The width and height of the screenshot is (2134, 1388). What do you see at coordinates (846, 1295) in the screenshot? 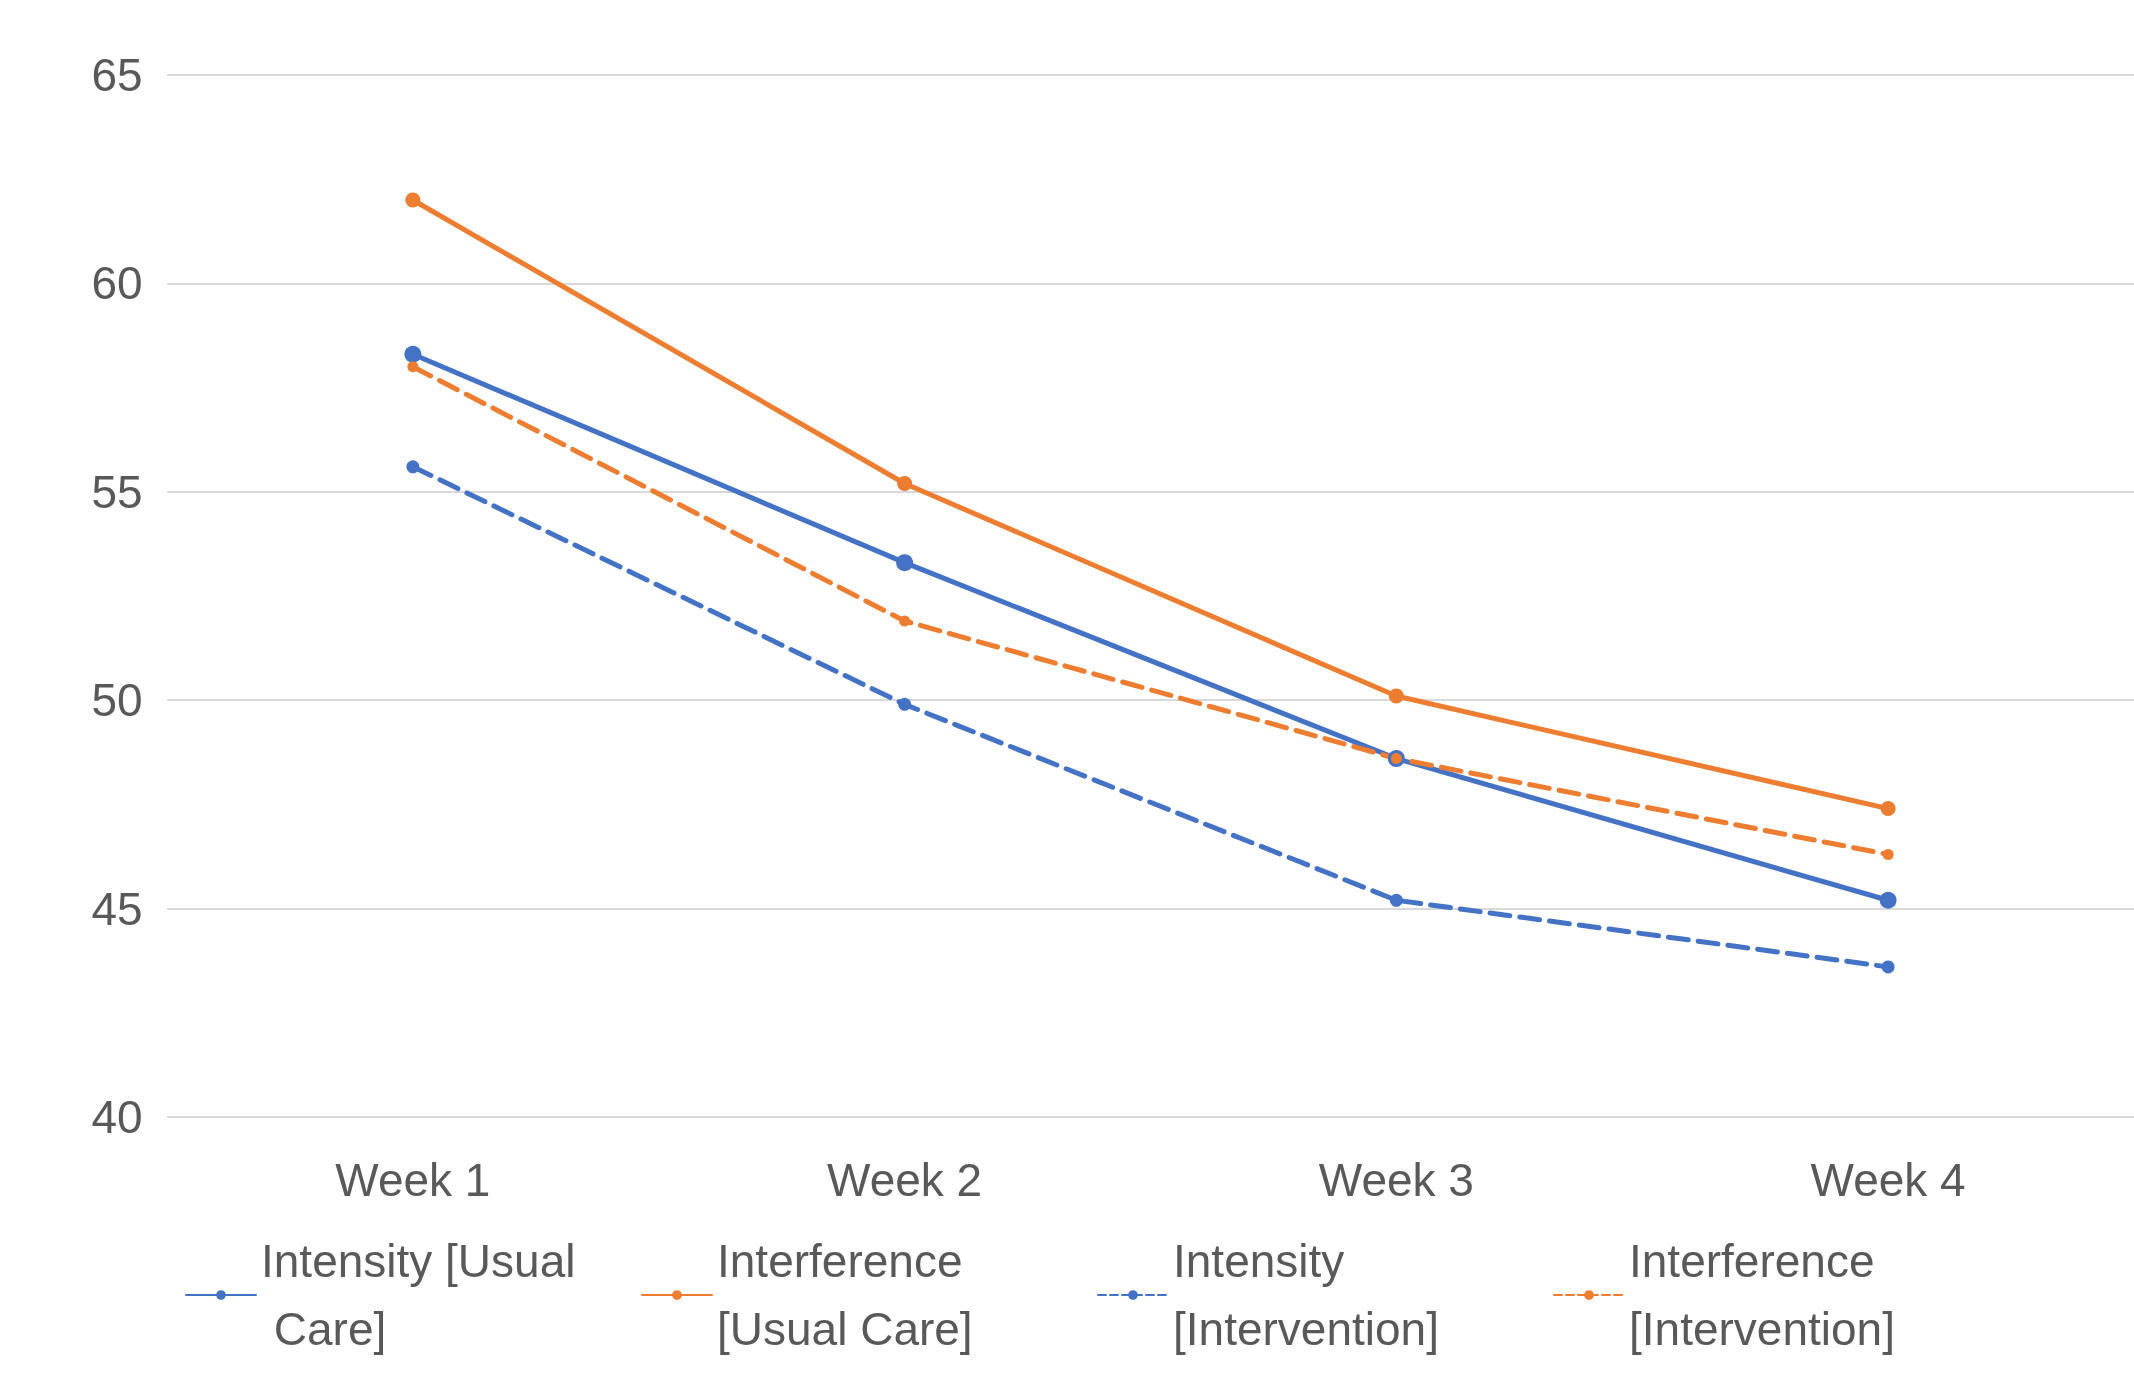
I see `legend-label: Interference [Usual Care]` at bounding box center [846, 1295].